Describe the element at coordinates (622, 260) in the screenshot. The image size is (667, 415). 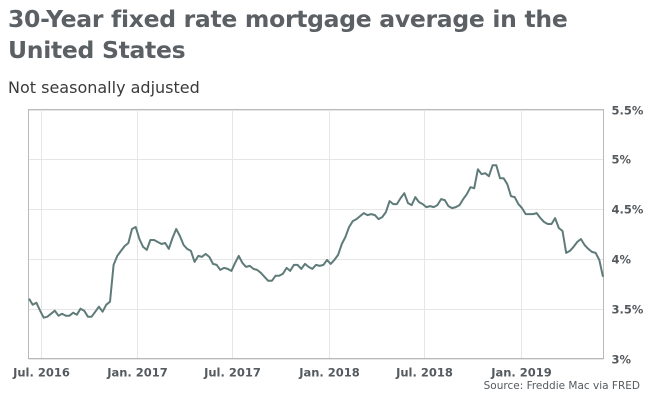
I see `y-tick-label: 4%` at that location.